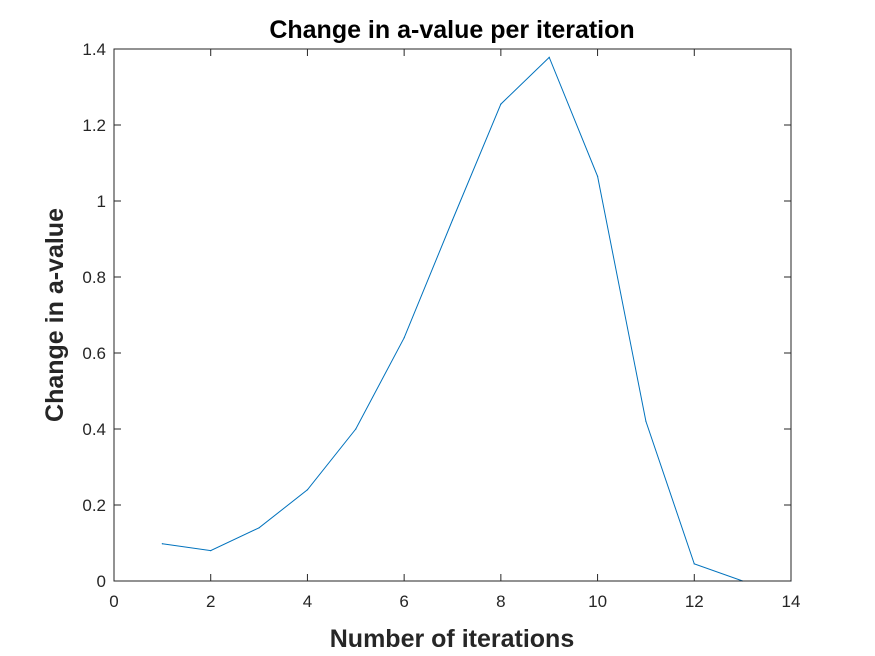  Describe the element at coordinates (500, 601) in the screenshot. I see `x-tick-label: 8` at that location.